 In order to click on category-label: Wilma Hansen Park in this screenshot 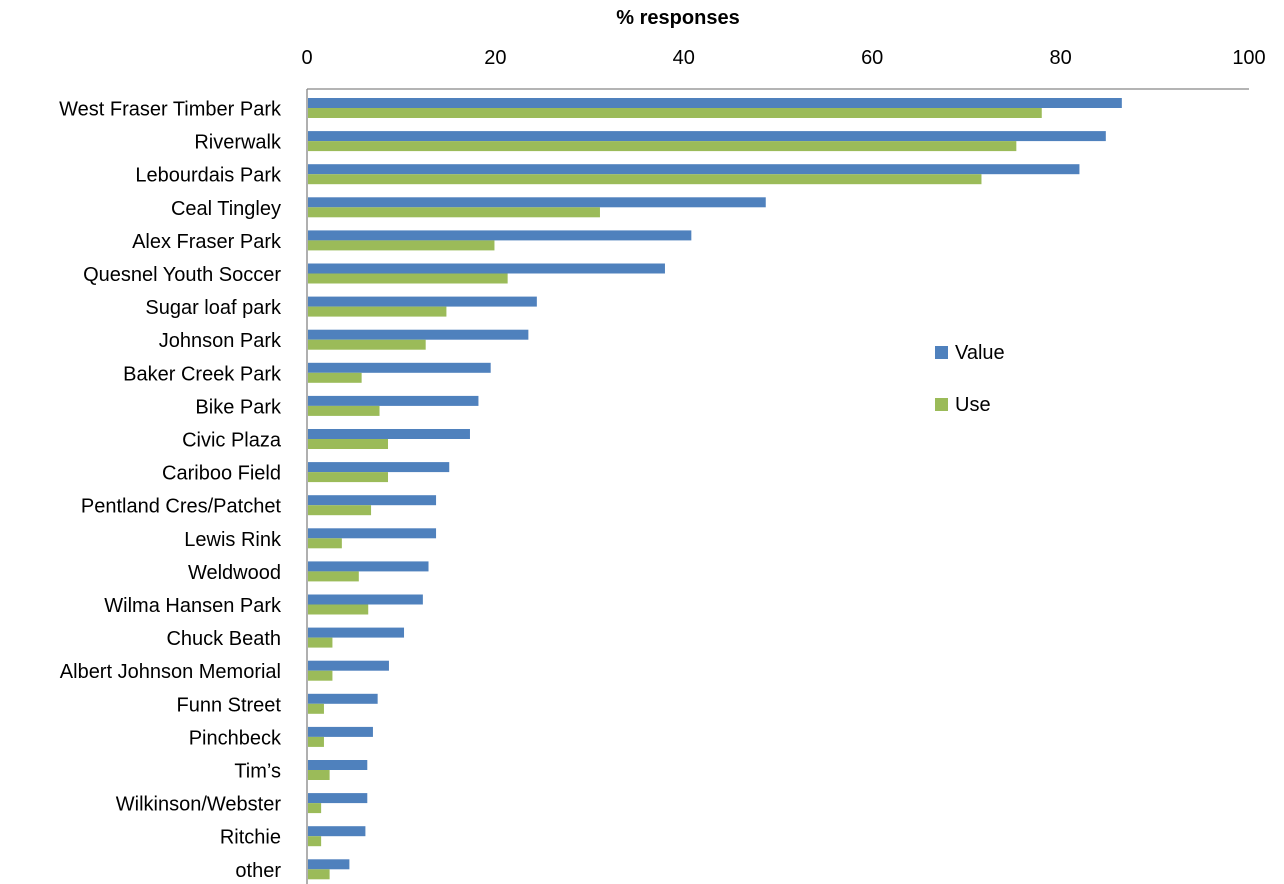, I will do `click(193, 606)`.